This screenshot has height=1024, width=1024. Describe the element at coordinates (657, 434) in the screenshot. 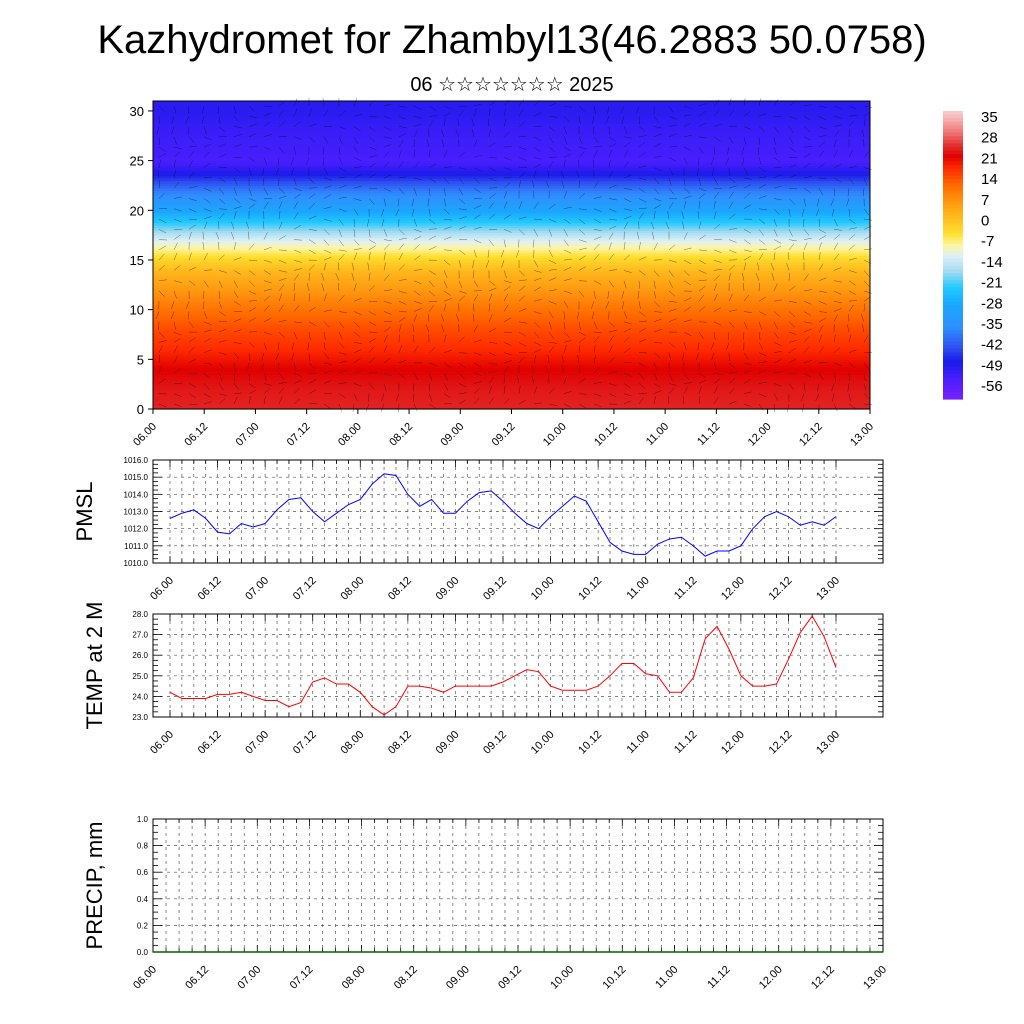

I see `profile-x-tick-label: 11.00` at that location.